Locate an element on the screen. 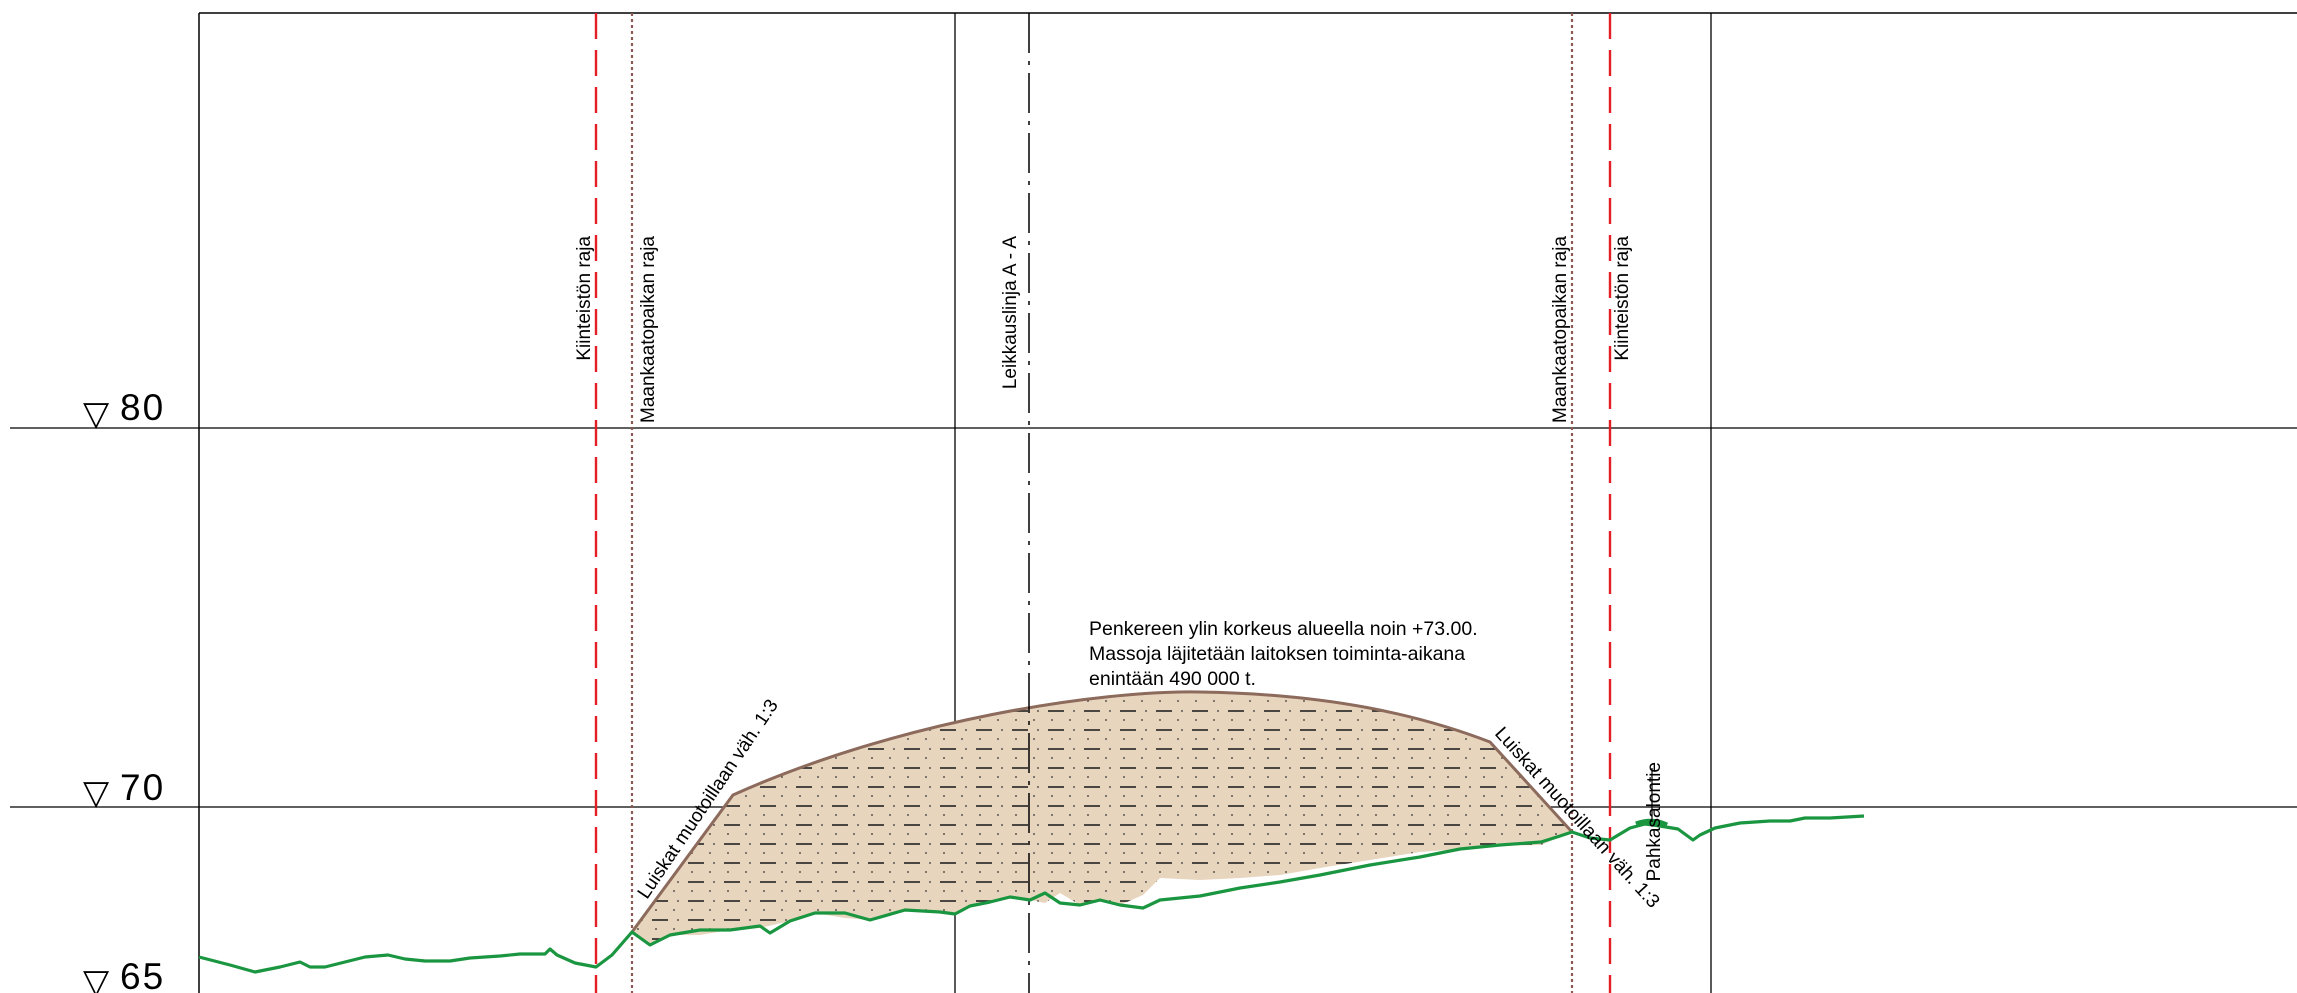 The image size is (2297, 993). property-boundary-left-label: Kiinteistön raja is located at coordinates (584, 298).